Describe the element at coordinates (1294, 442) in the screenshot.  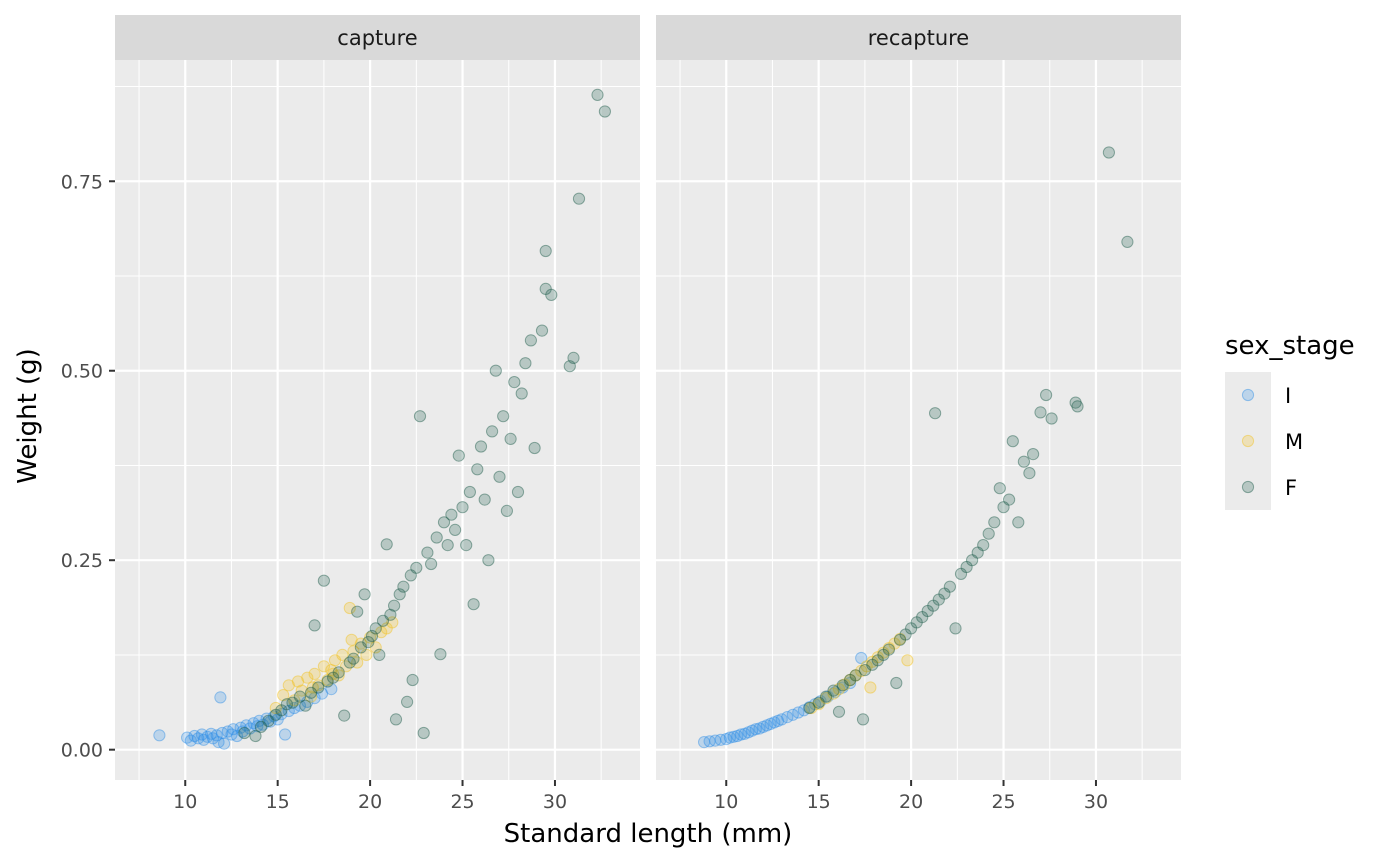
I see `legend-label-M: M` at that location.